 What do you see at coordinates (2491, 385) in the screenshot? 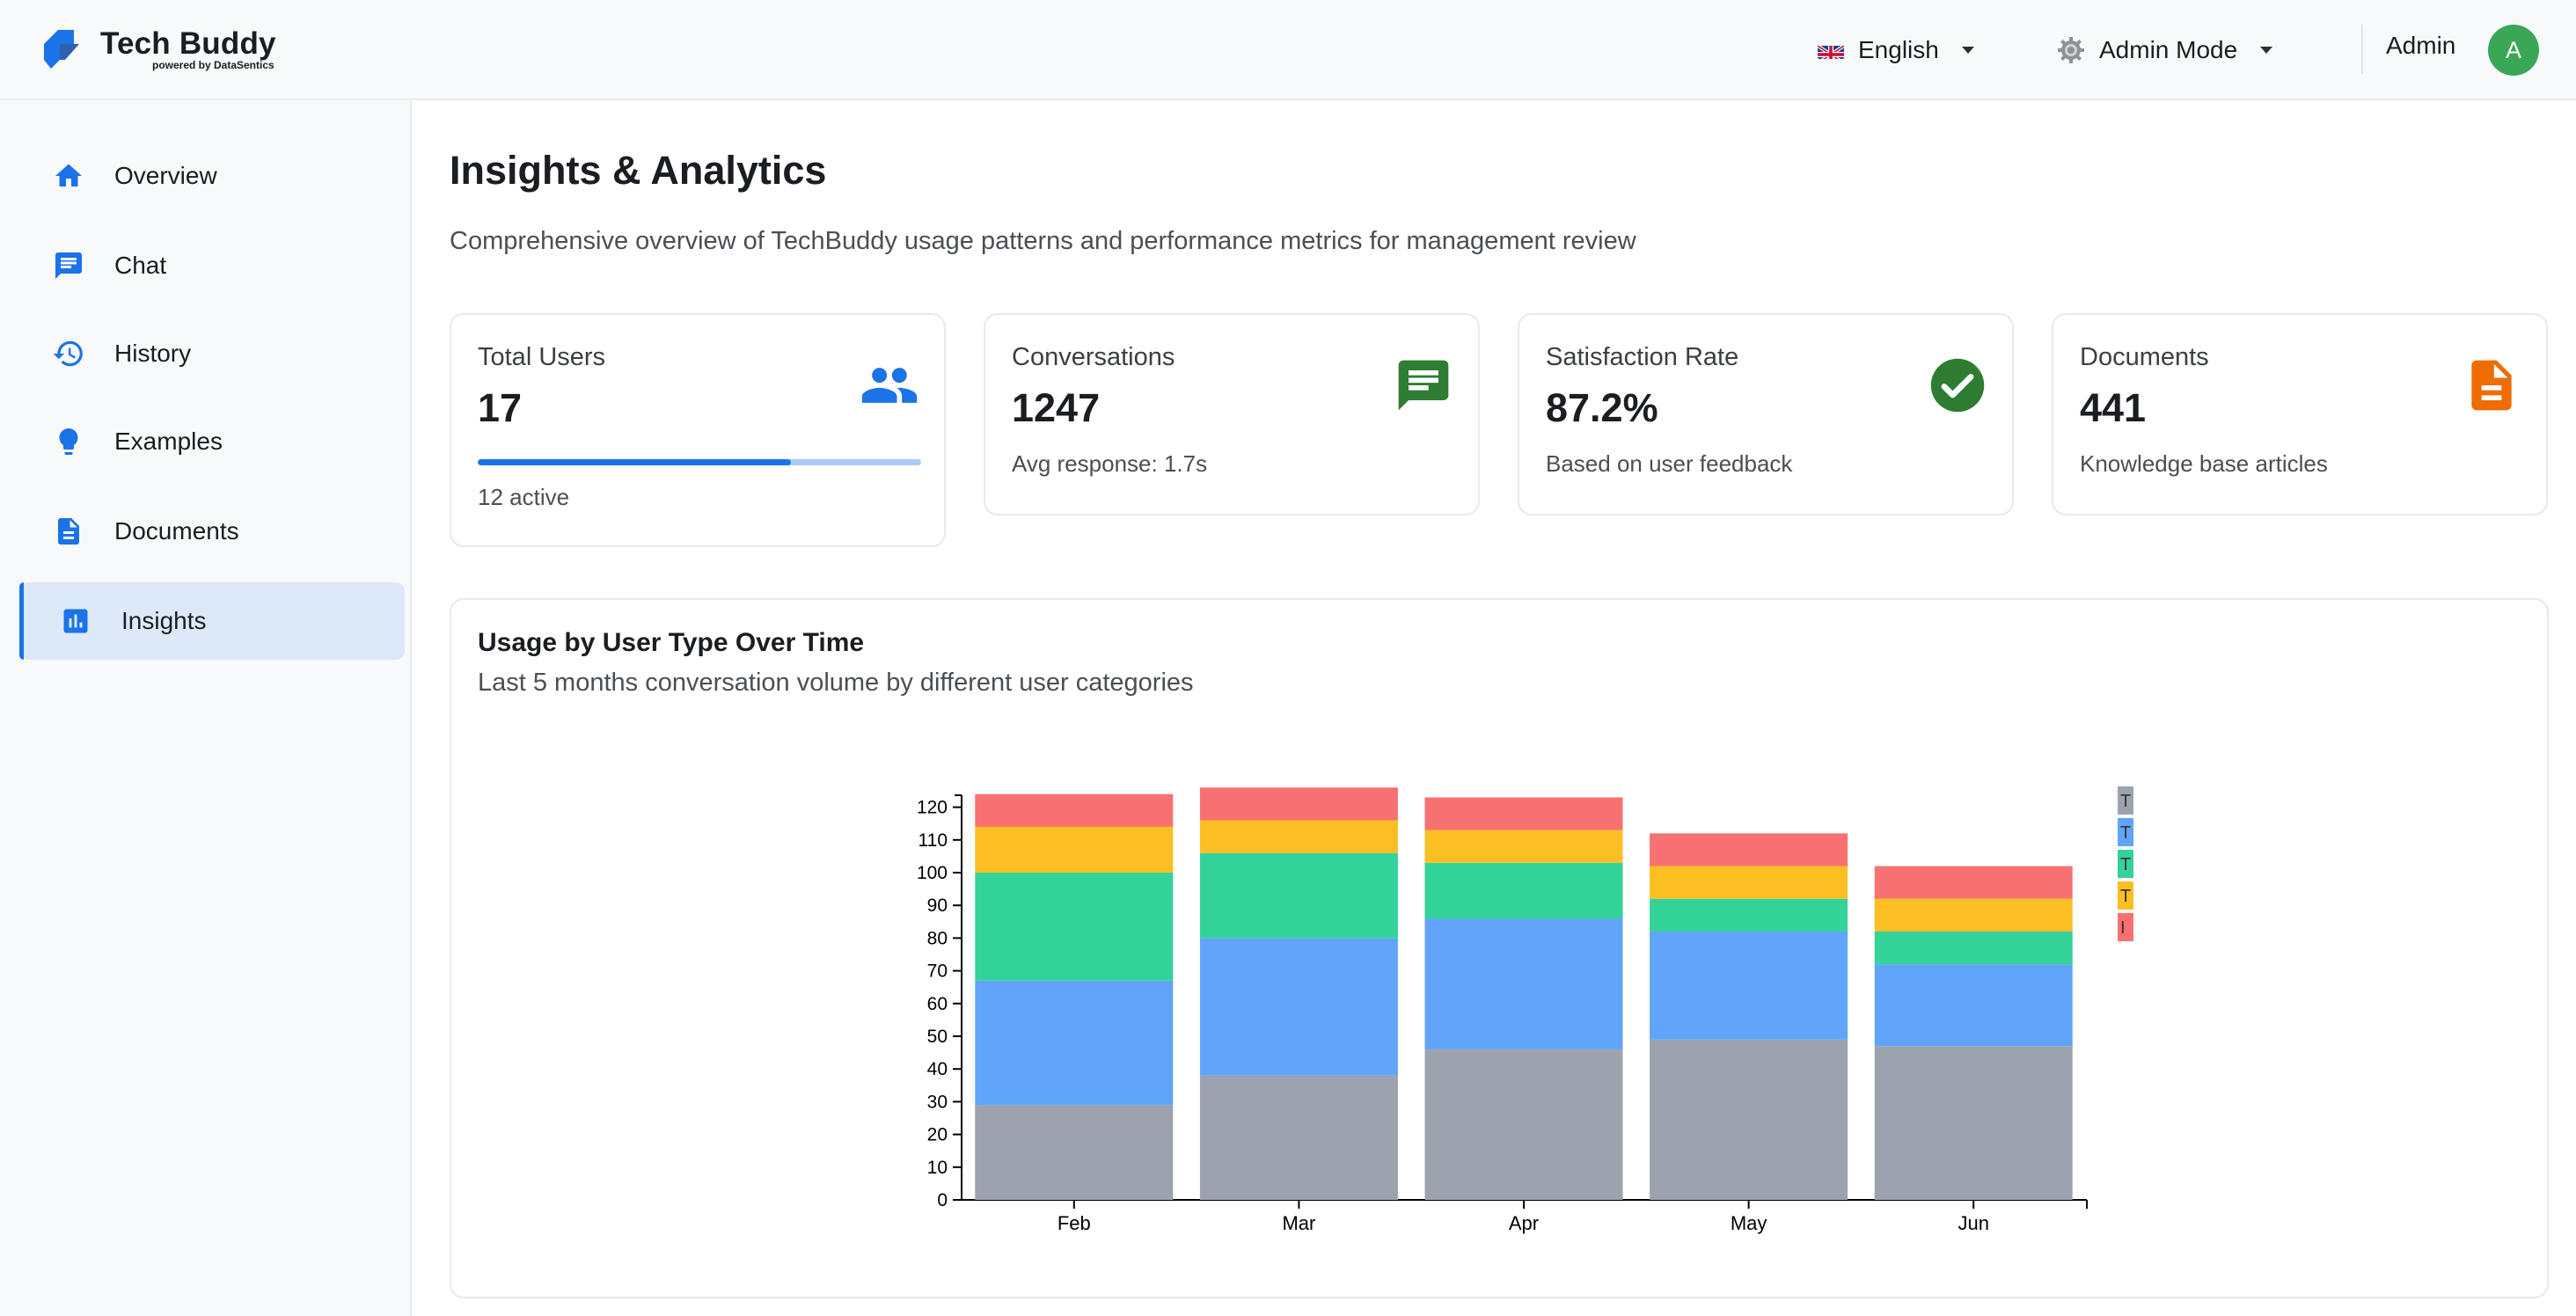
I see `file-icon` at bounding box center [2491, 385].